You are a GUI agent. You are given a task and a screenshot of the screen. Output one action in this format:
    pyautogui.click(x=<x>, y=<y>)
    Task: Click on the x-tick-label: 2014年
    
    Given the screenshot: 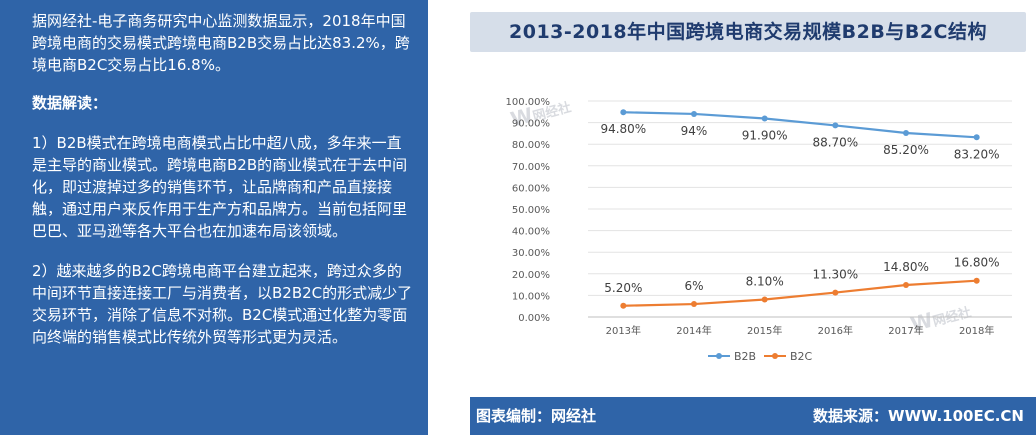 What is the action you would take?
    pyautogui.click(x=693, y=330)
    